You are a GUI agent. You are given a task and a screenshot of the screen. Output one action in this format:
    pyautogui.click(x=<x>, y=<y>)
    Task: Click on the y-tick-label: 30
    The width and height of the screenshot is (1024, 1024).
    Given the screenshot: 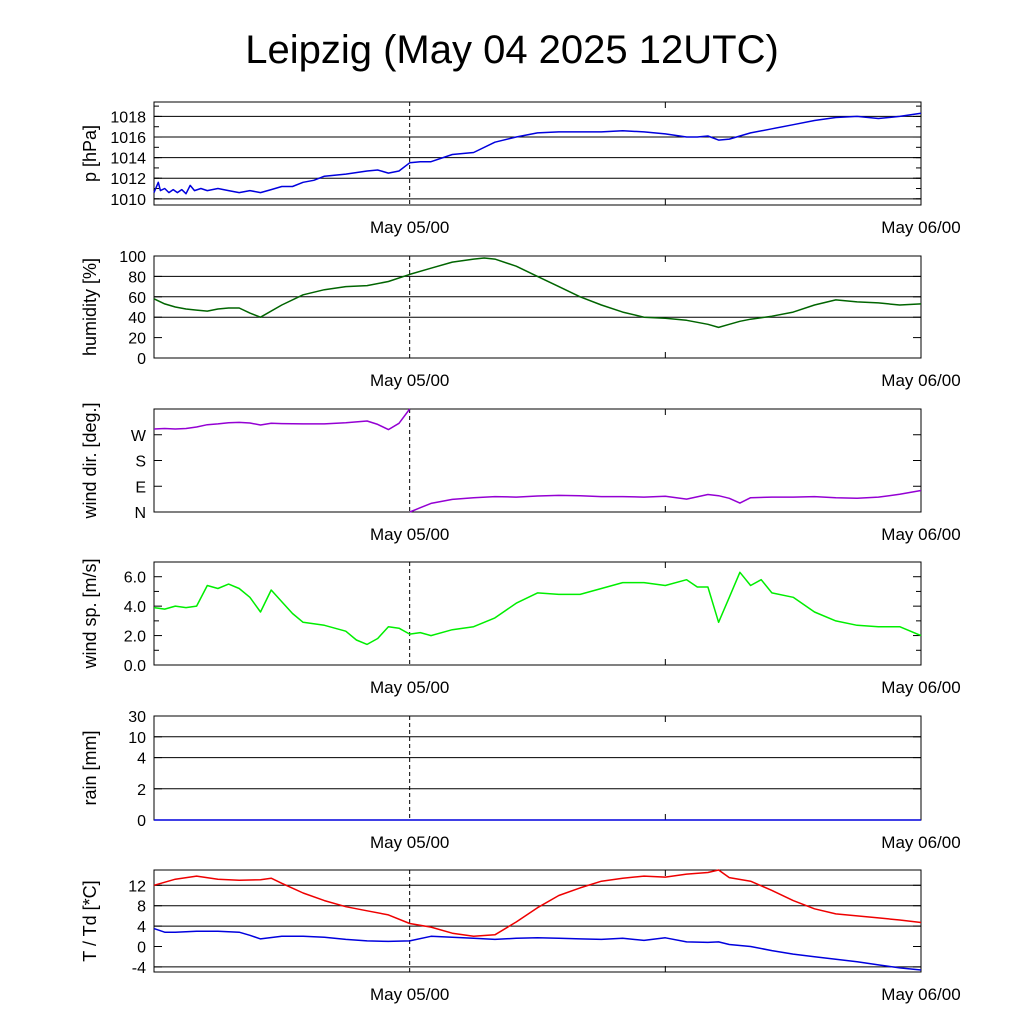 What is the action you would take?
    pyautogui.click(x=137, y=717)
    